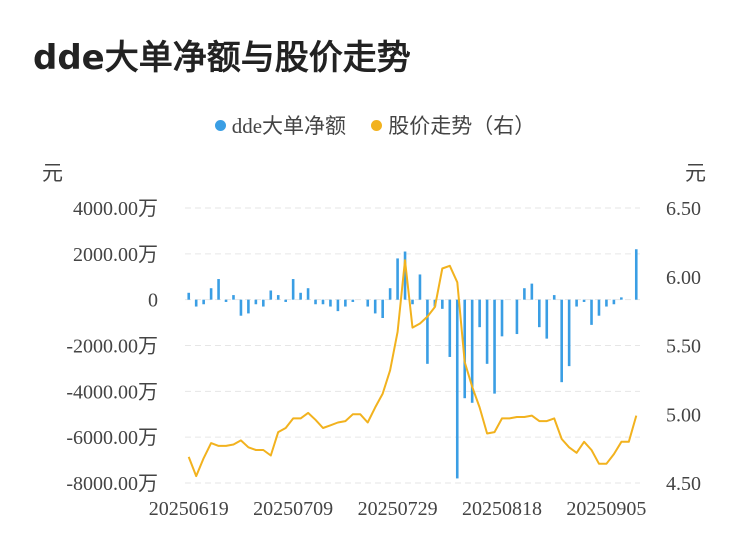 The height and width of the screenshot is (558, 750). What do you see at coordinates (293, 509) in the screenshot?
I see `x-tick-label: 20250709` at bounding box center [293, 509].